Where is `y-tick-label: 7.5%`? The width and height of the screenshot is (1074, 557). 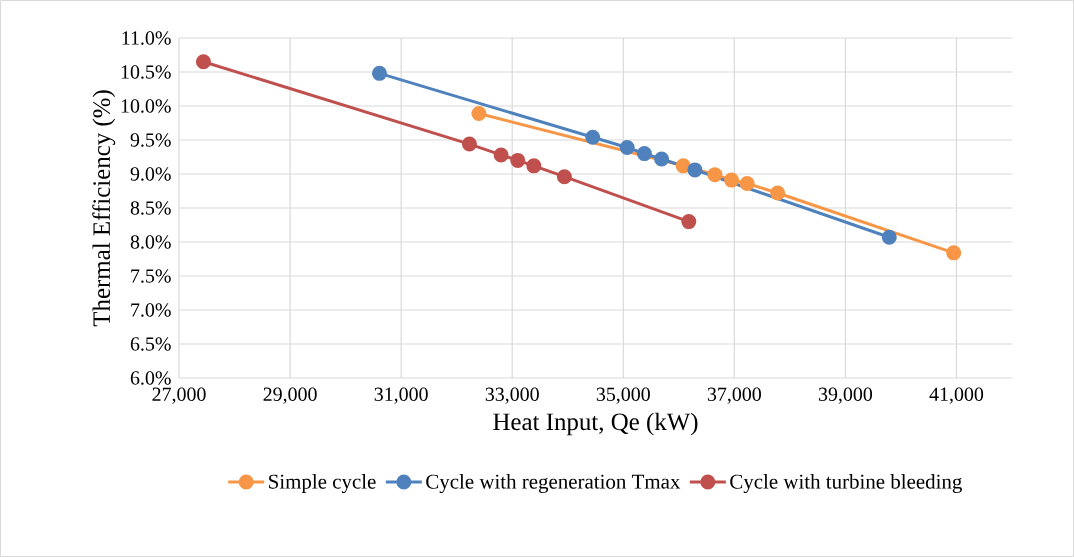
y-tick-label: 7.5% is located at coordinates (151, 276).